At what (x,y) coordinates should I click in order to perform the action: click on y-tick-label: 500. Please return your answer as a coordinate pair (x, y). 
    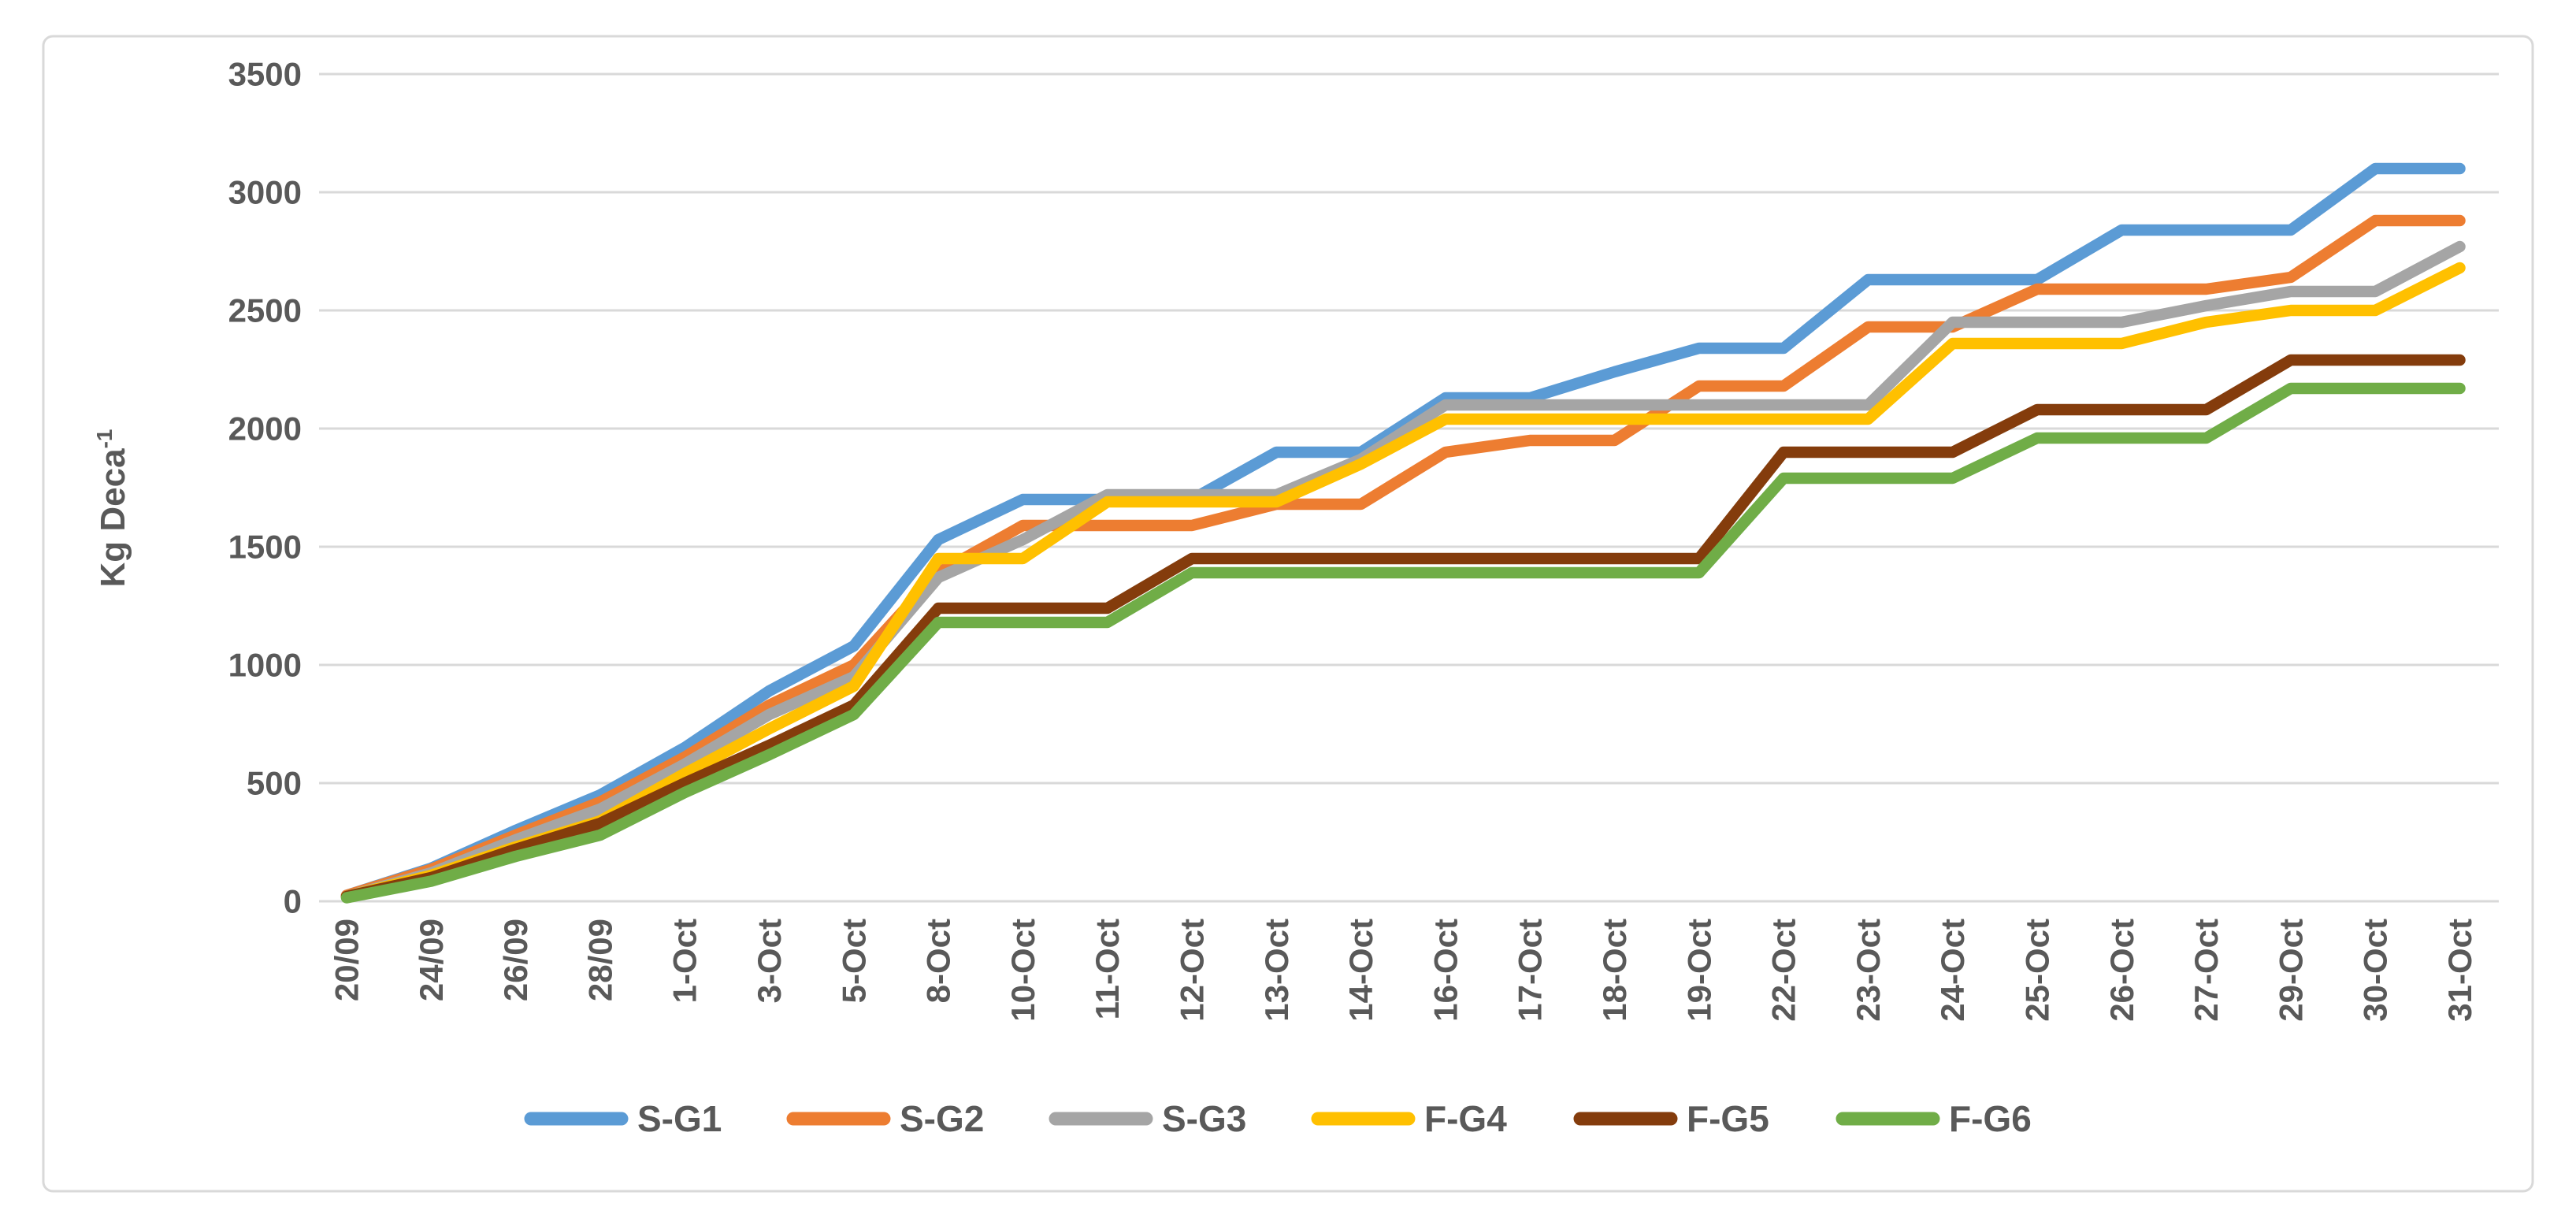
    Looking at the image, I should click on (274, 783).